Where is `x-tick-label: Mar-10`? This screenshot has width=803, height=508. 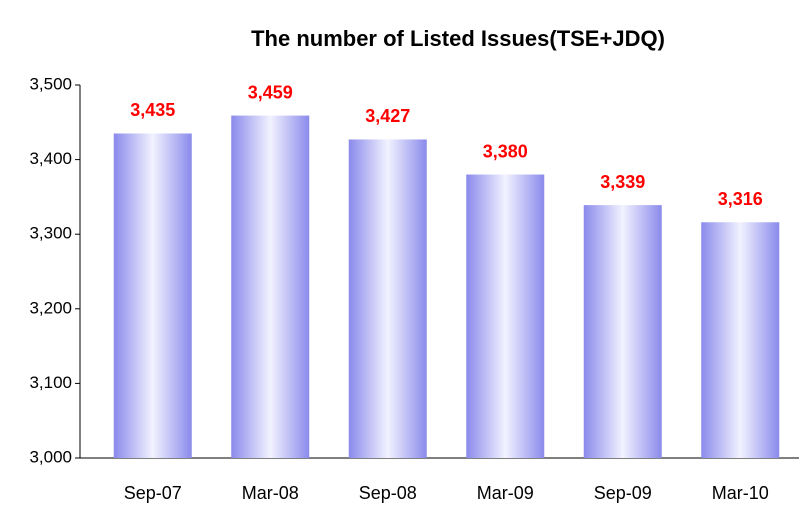 x-tick-label: Mar-10 is located at coordinates (740, 493).